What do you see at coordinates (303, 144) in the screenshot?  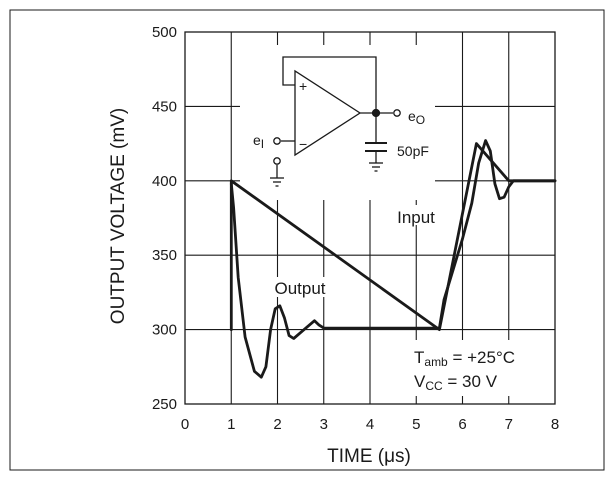 I see `opamp-minus-label: −` at bounding box center [303, 144].